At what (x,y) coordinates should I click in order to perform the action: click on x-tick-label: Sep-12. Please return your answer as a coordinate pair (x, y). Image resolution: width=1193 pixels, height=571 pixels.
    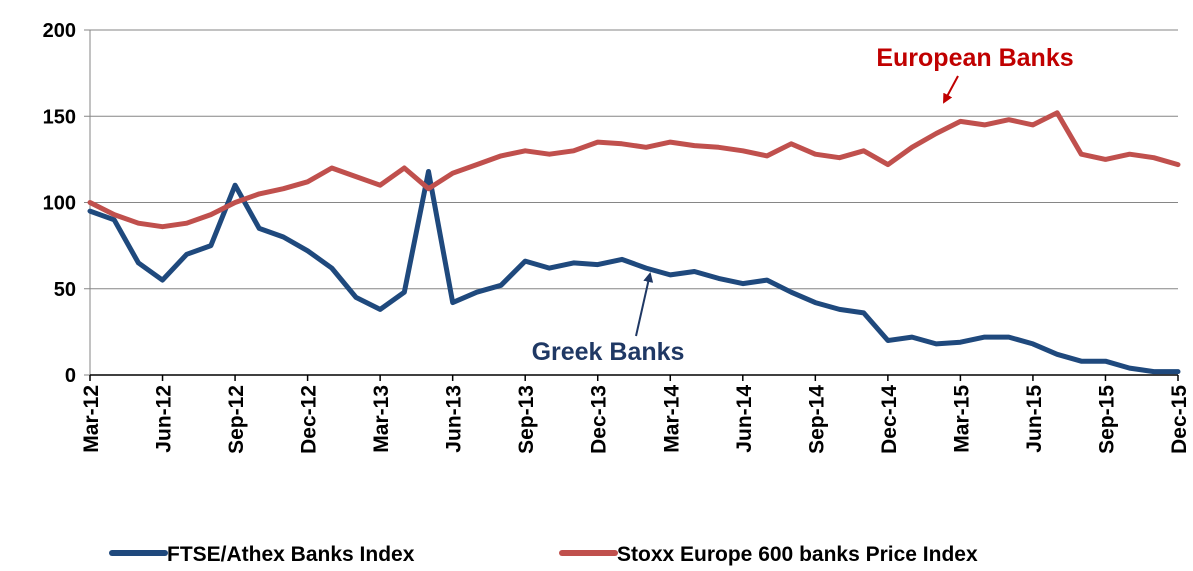
    Looking at the image, I should click on (236, 419).